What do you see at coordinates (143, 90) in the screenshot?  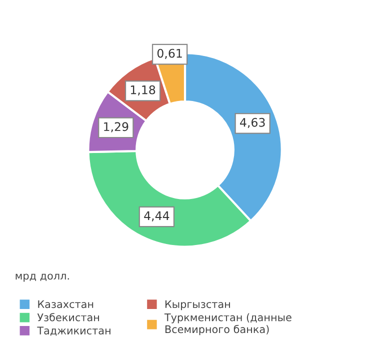 I see `data-label: 1,18` at bounding box center [143, 90].